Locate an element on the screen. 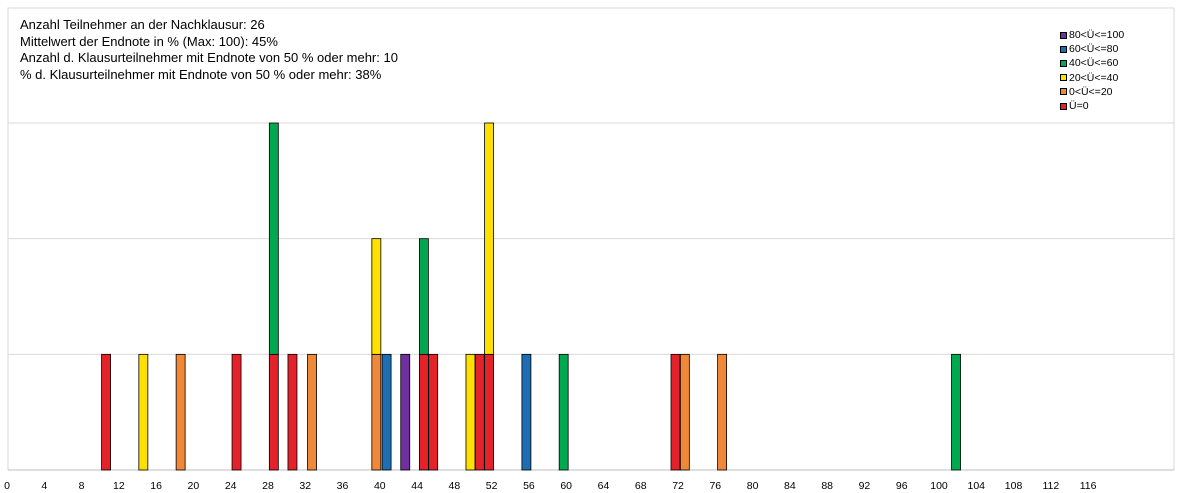 The width and height of the screenshot is (1179, 493). legend-label: 20<Ü<=40 is located at coordinates (1094, 77).